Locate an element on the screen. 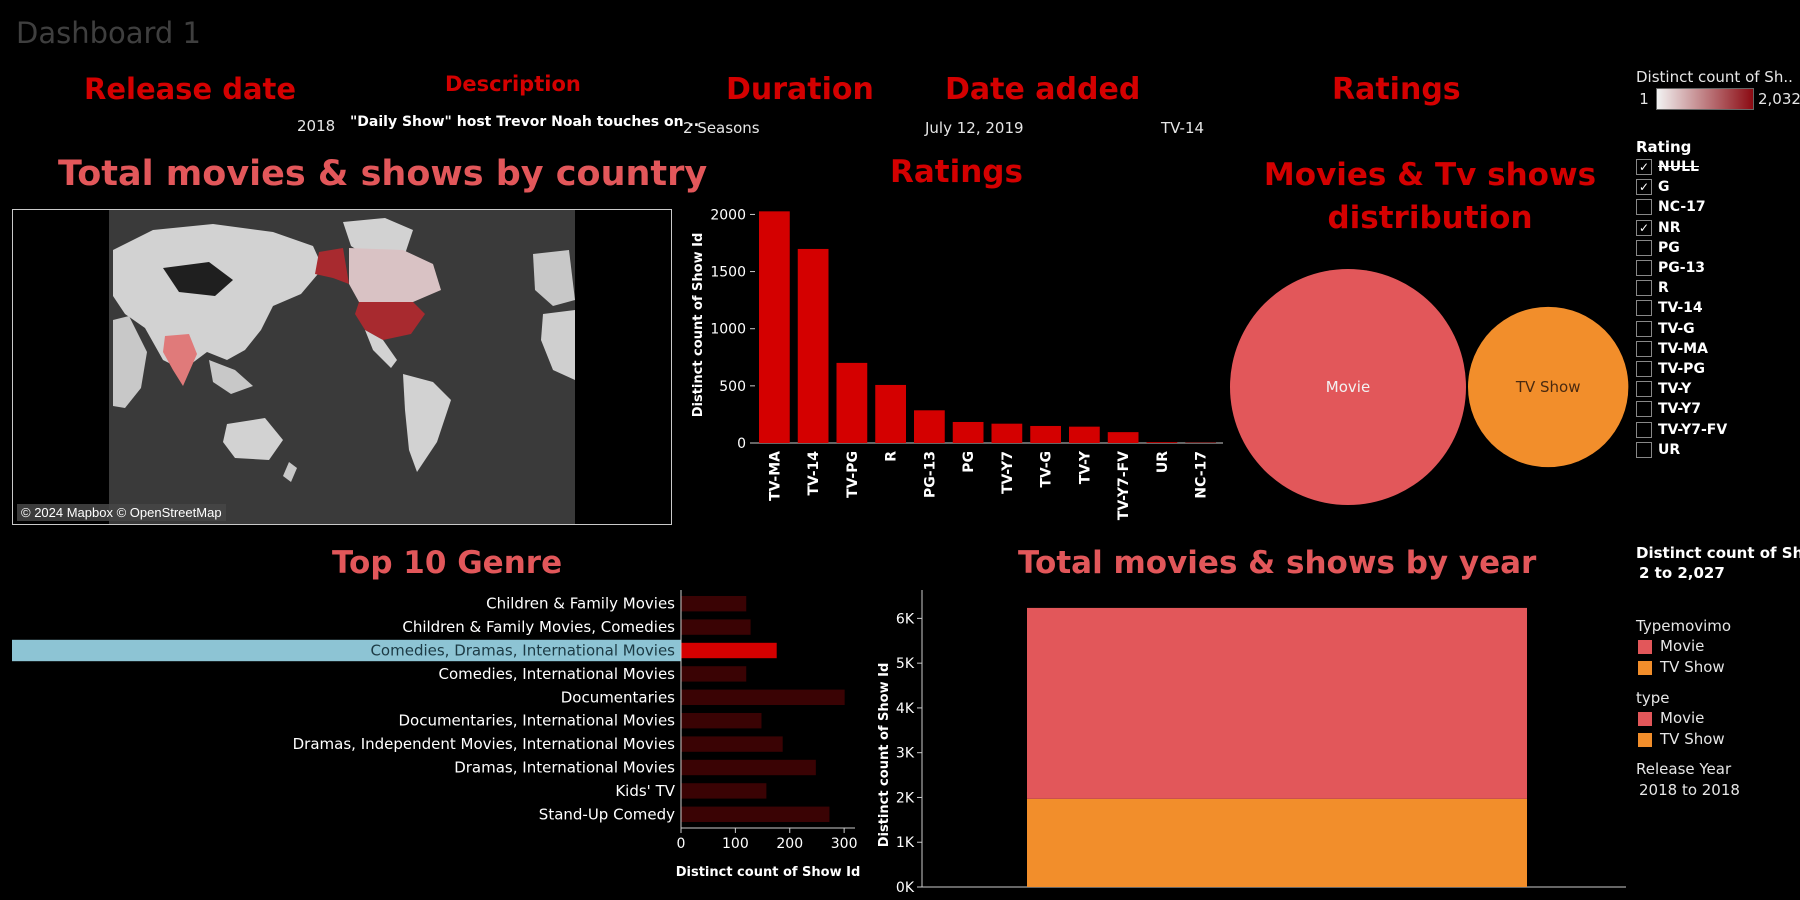 This screenshot has height=900, width=1800. color-legend-gradient is located at coordinates (1705, 99).